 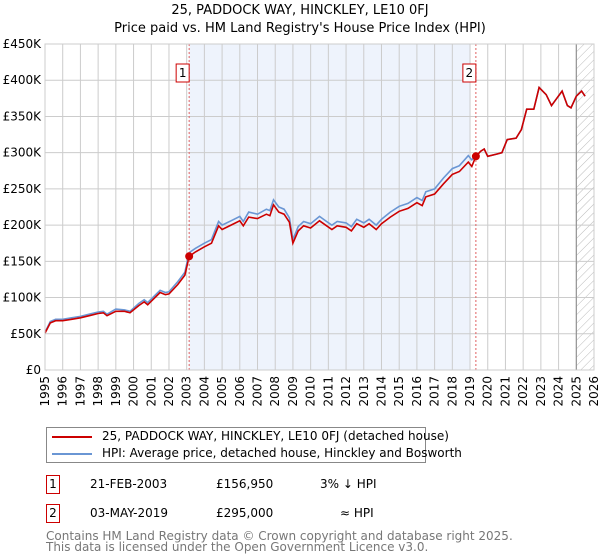 I want to click on x-tick-label: 2004, so click(x=204, y=391).